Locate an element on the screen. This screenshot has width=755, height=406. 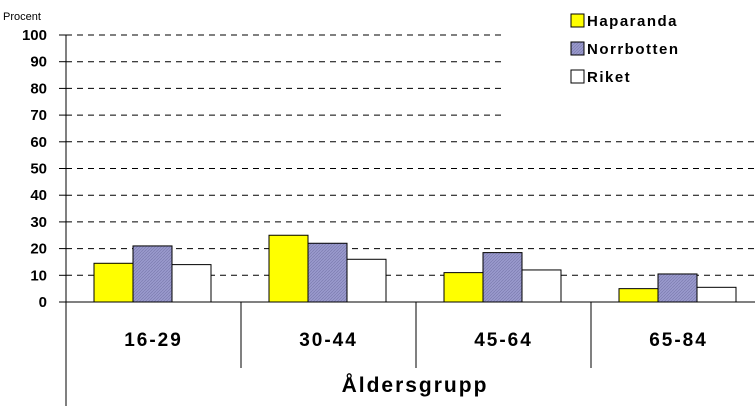
y-tick-label: 0 is located at coordinates (43, 302).